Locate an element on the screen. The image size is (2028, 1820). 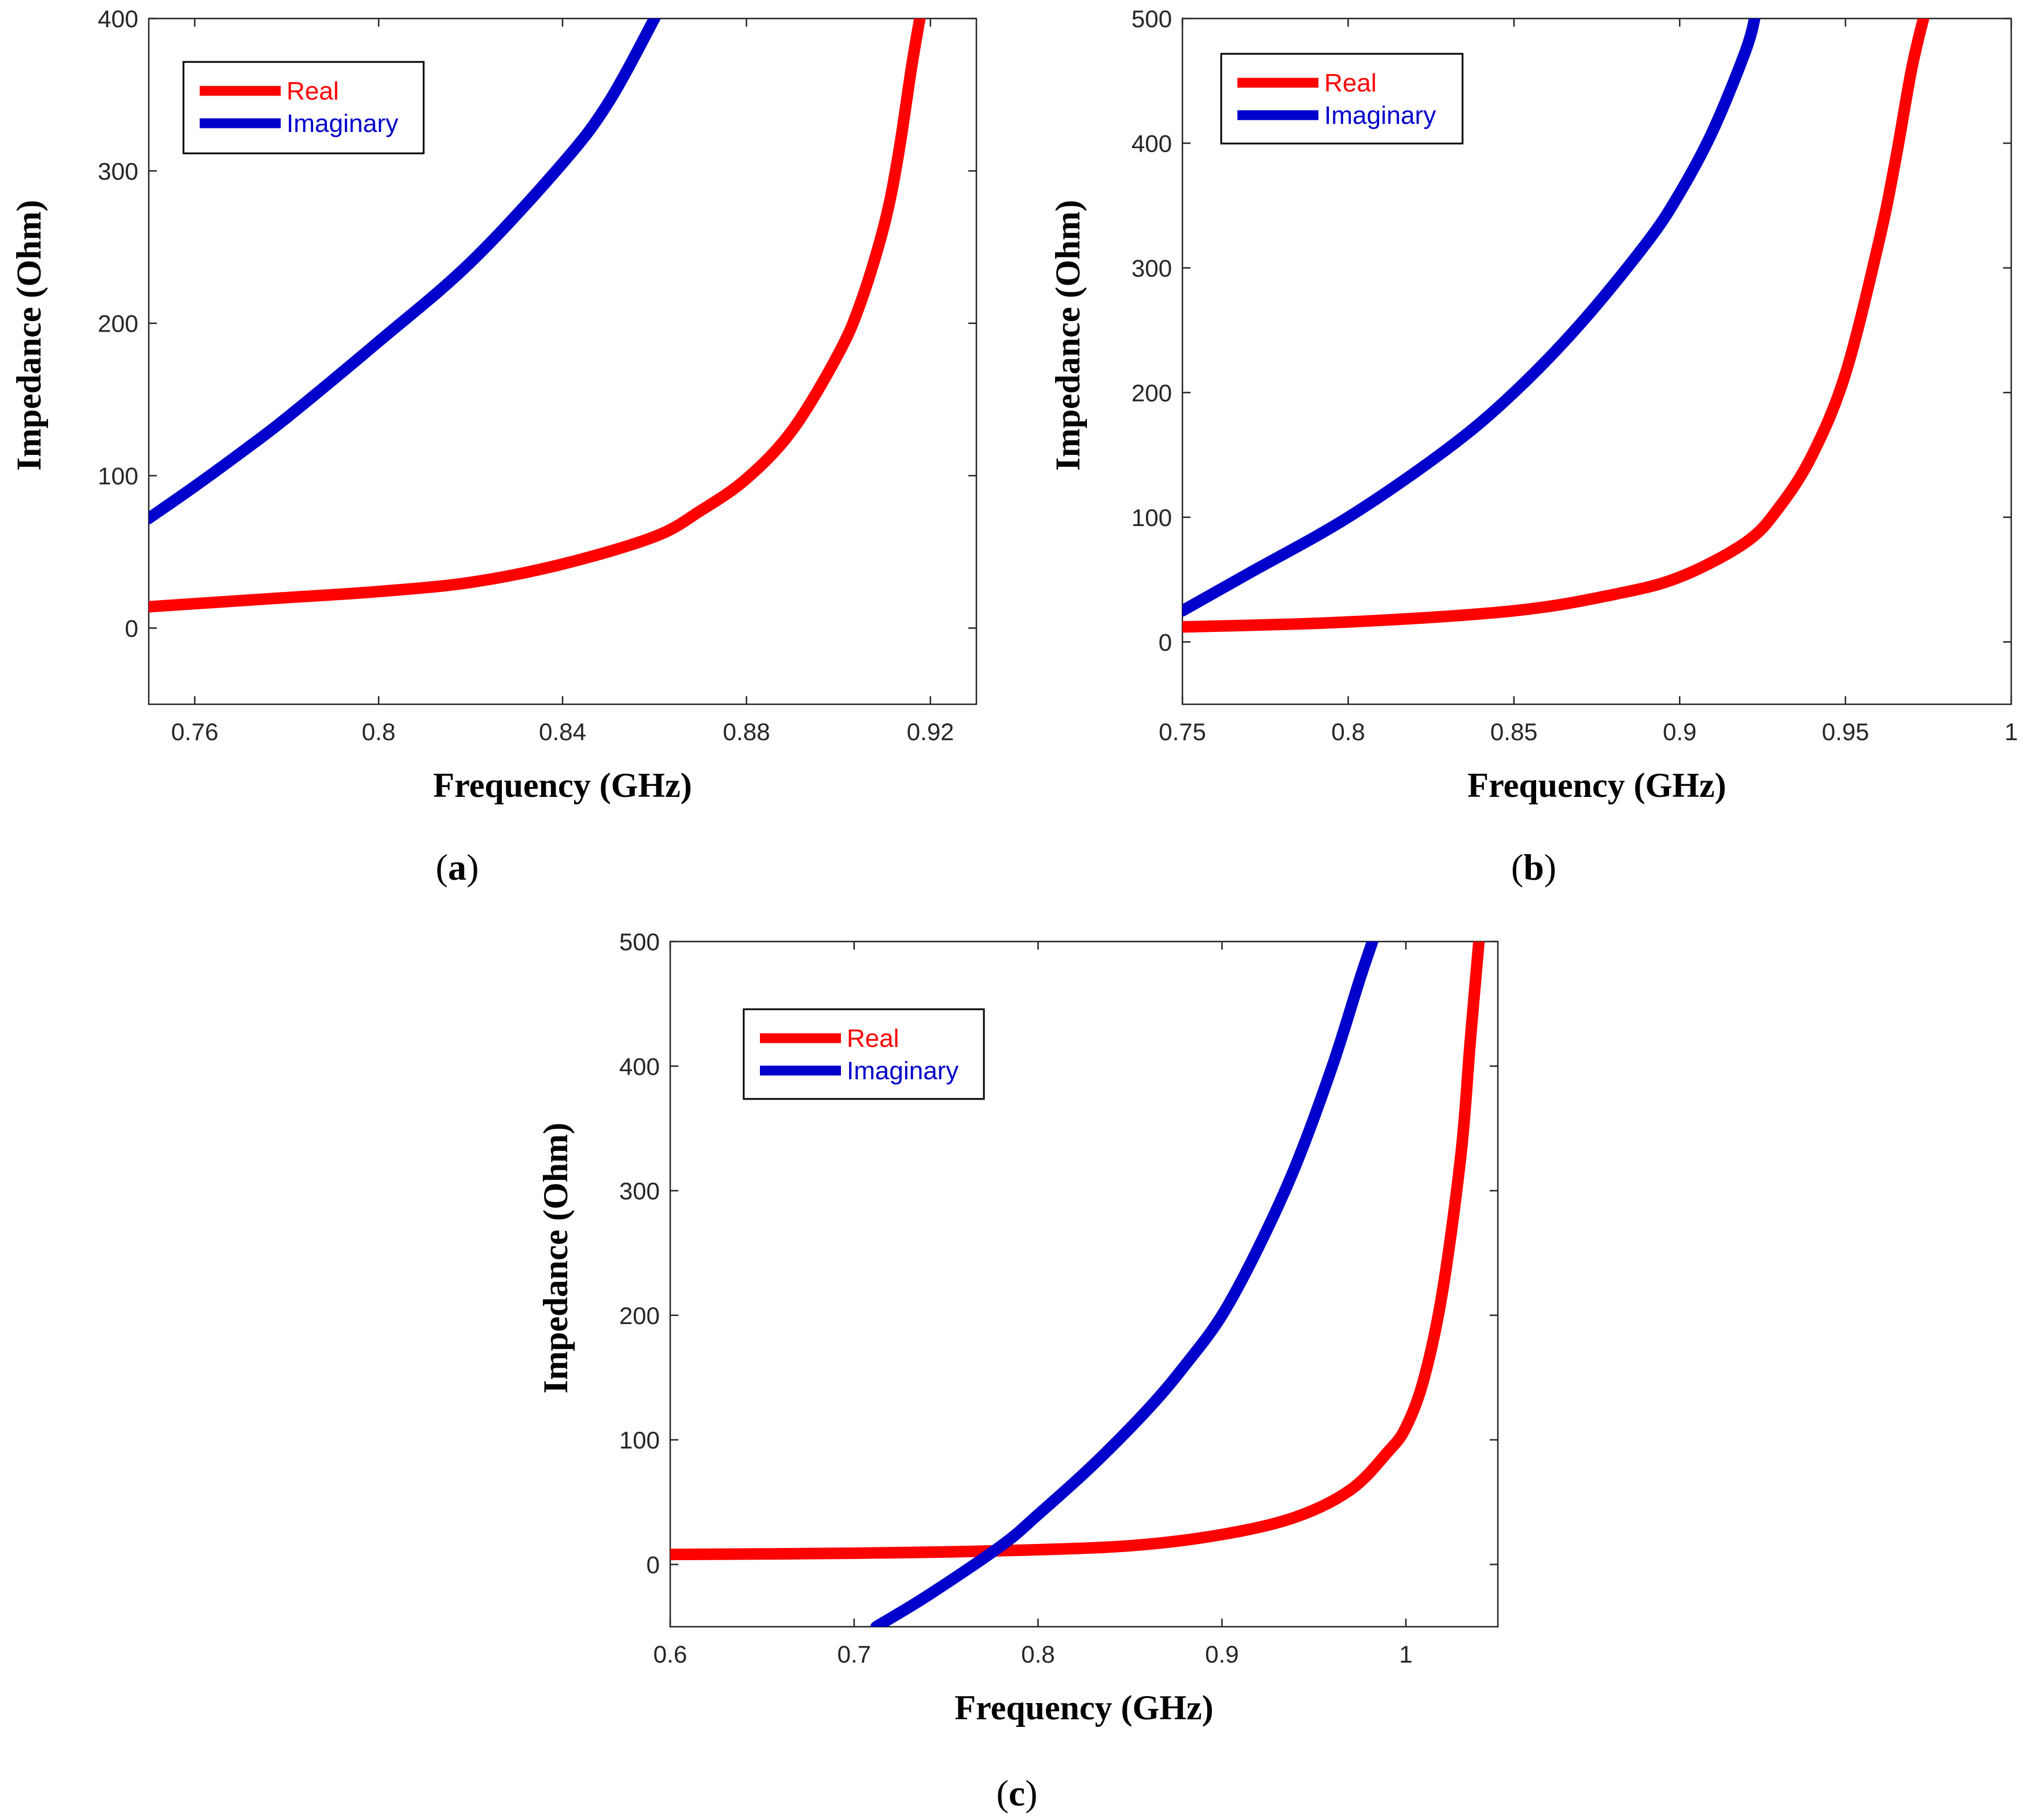
panel-caption-letter: a is located at coordinates (457, 867).